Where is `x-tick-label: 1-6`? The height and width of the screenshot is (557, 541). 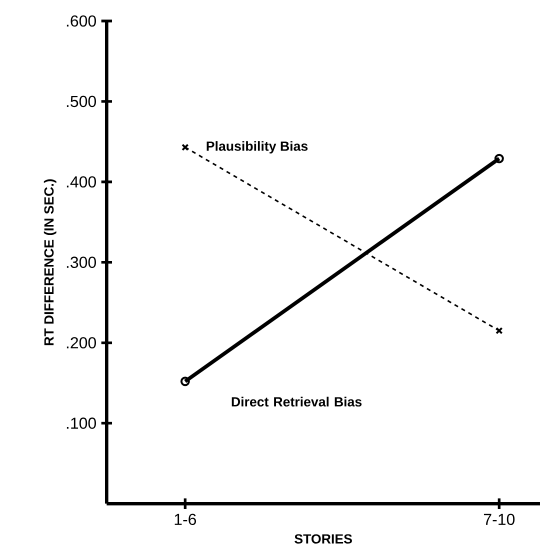
x-tick-label: 1-6 is located at coordinates (185, 520).